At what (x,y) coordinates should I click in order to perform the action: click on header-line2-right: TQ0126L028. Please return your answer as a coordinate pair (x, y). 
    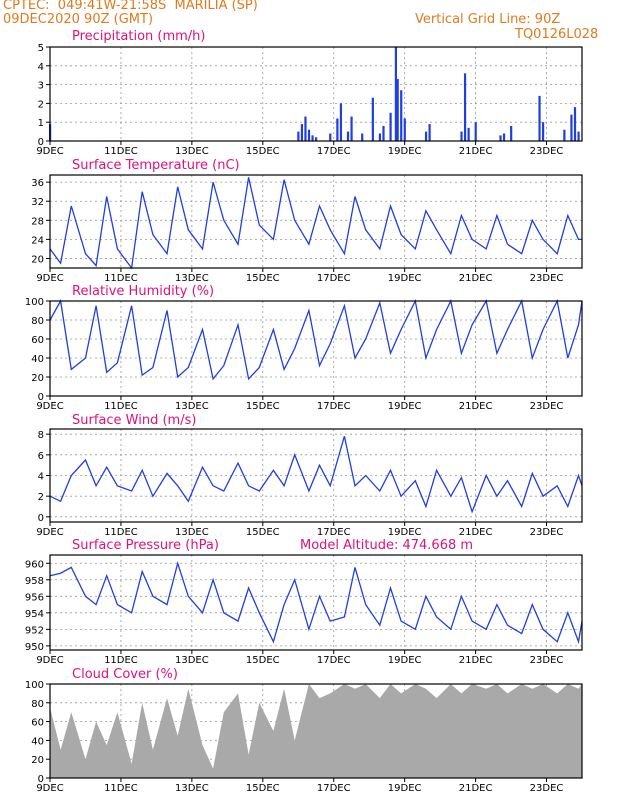
    Looking at the image, I should click on (557, 34).